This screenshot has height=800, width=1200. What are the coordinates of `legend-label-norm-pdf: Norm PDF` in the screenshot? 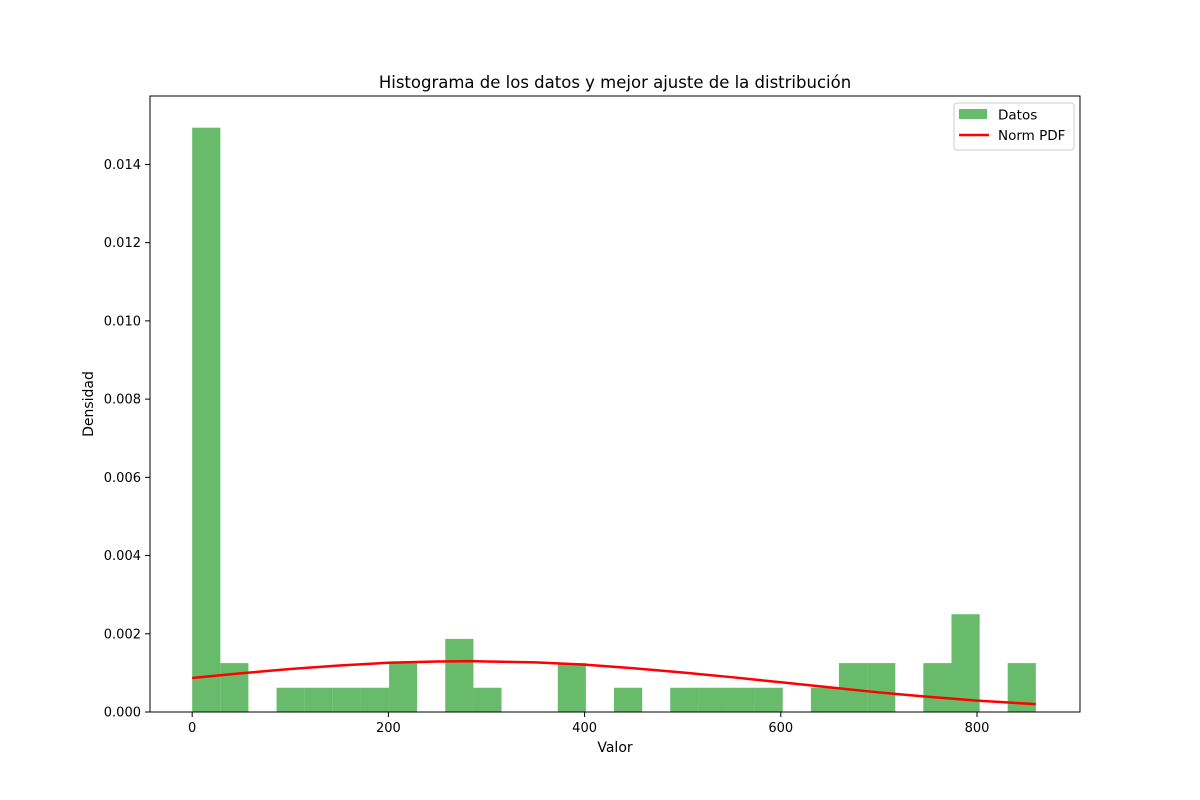 It's located at (1031, 136).